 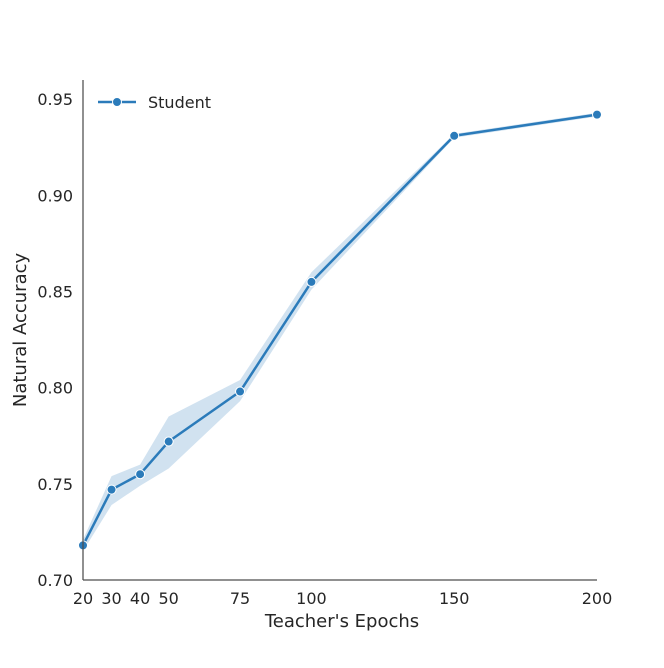 What do you see at coordinates (55, 484) in the screenshot?
I see `y-tick-label-0.75: 0.75` at bounding box center [55, 484].